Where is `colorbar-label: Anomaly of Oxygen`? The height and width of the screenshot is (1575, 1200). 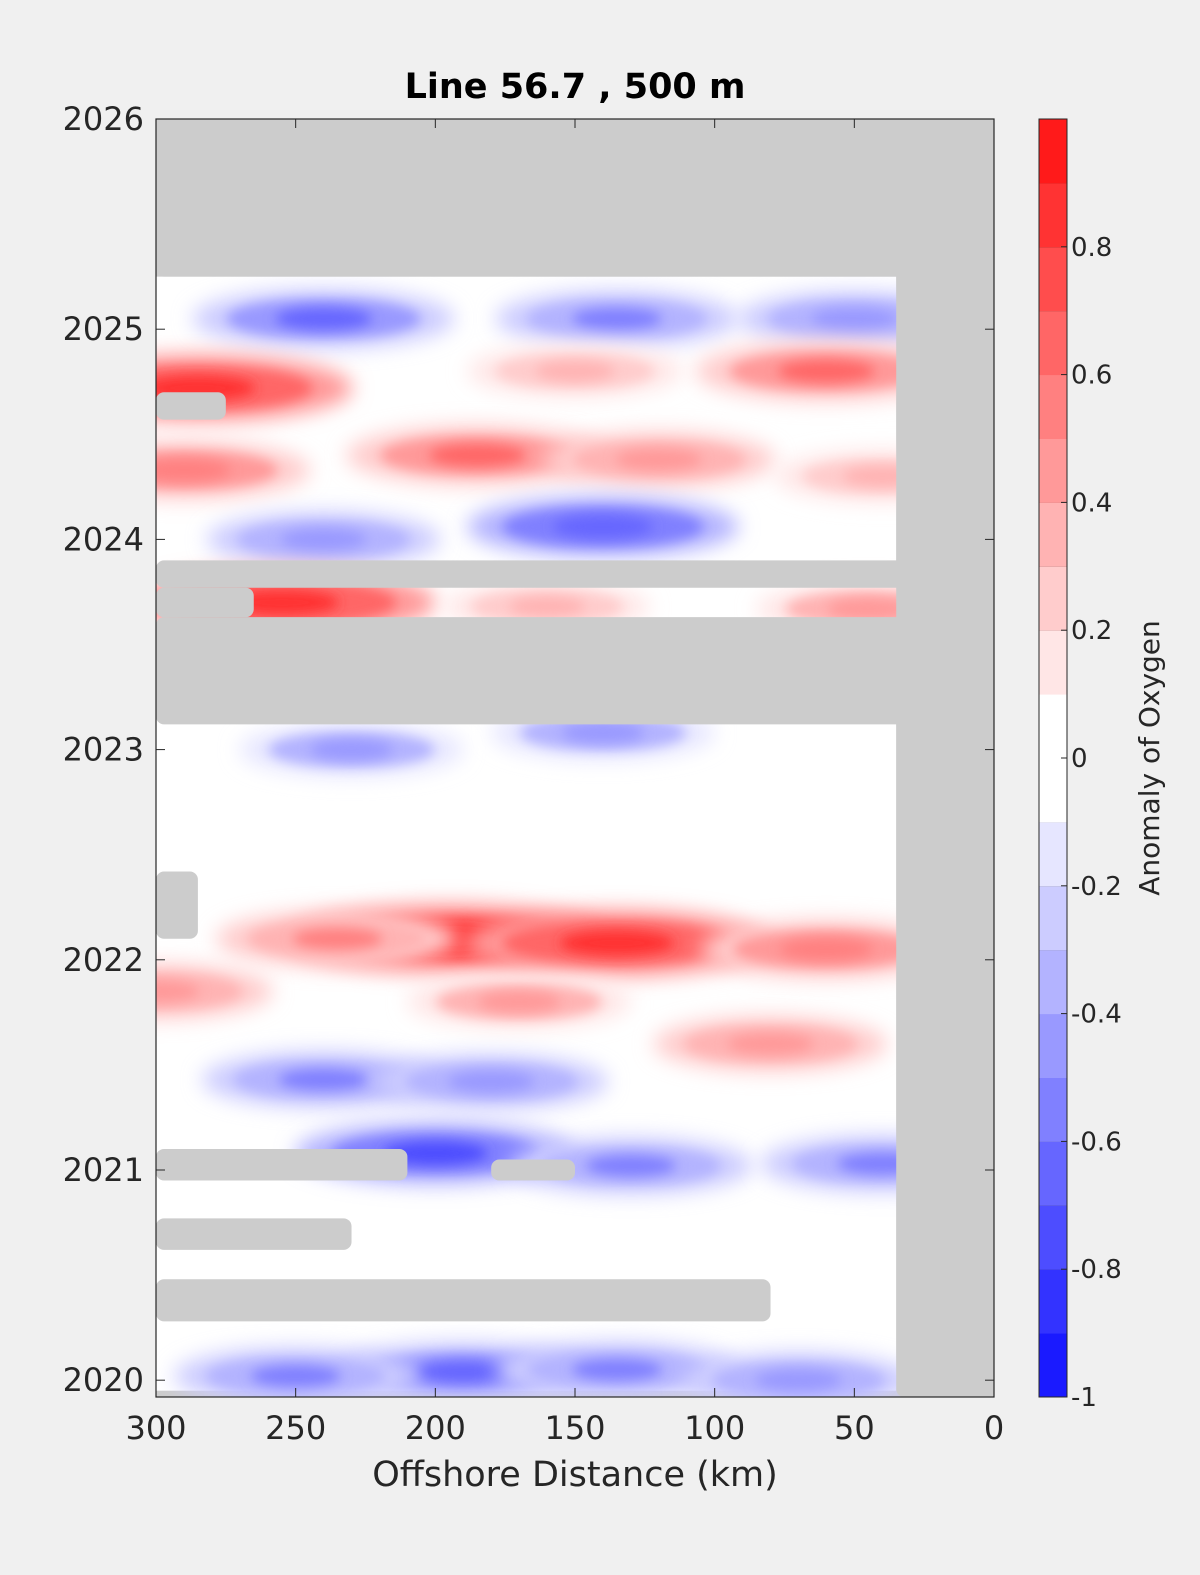 colorbar-label: Anomaly of Oxygen is located at coordinates (1149, 758).